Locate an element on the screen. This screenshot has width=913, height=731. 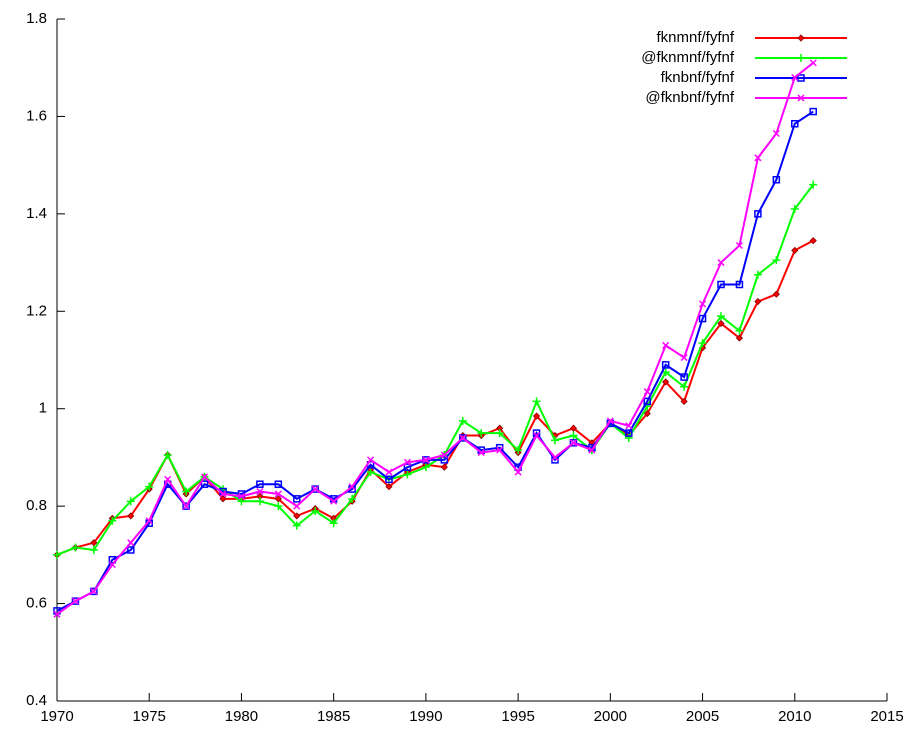
x-tick-label: 2000 is located at coordinates (610, 716).